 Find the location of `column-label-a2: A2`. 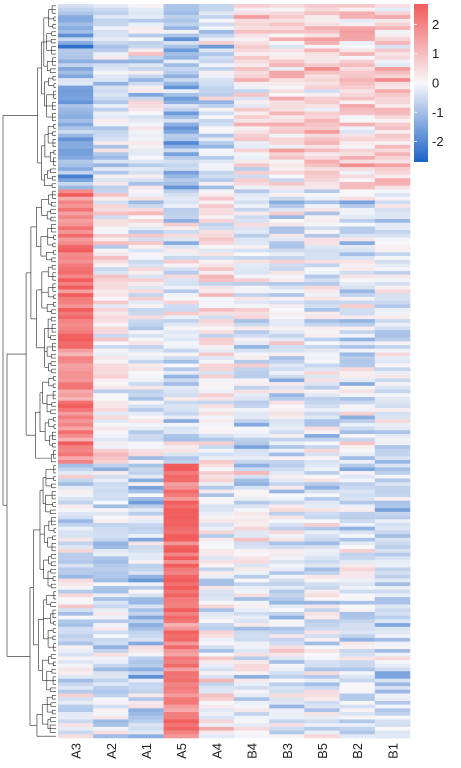

column-label-a2: A2 is located at coordinates (111, 751).